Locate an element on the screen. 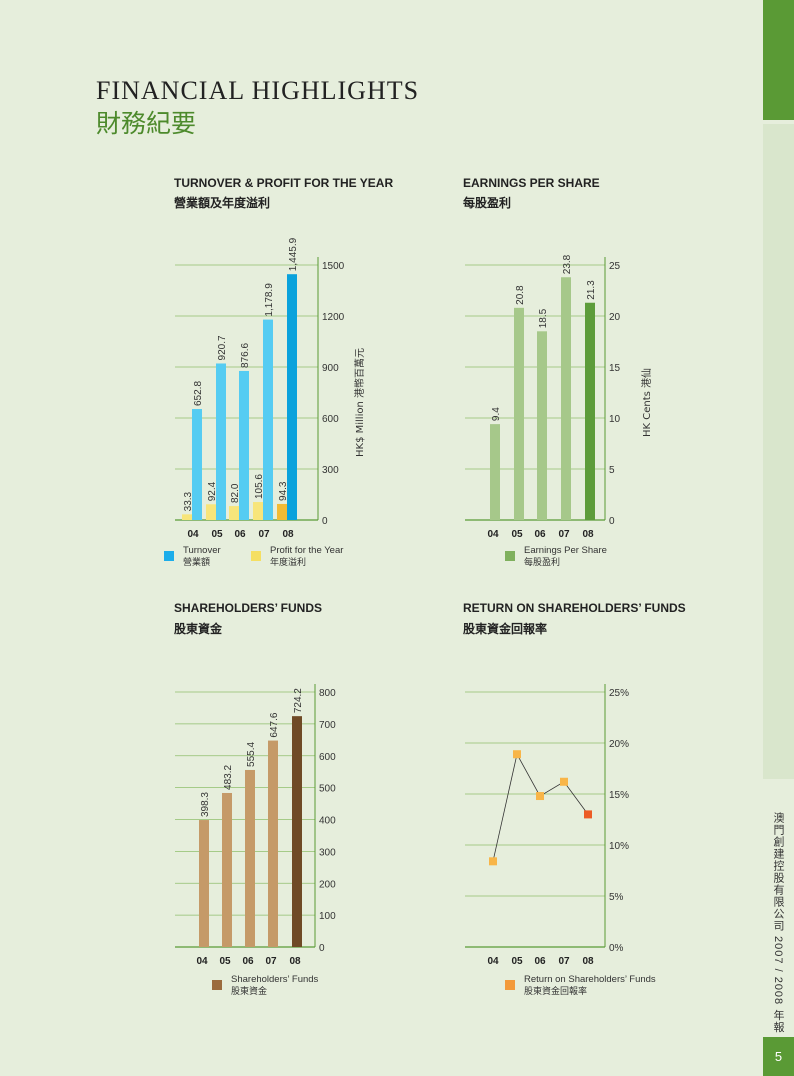  roe-tick-label: 25% is located at coordinates (619, 693).